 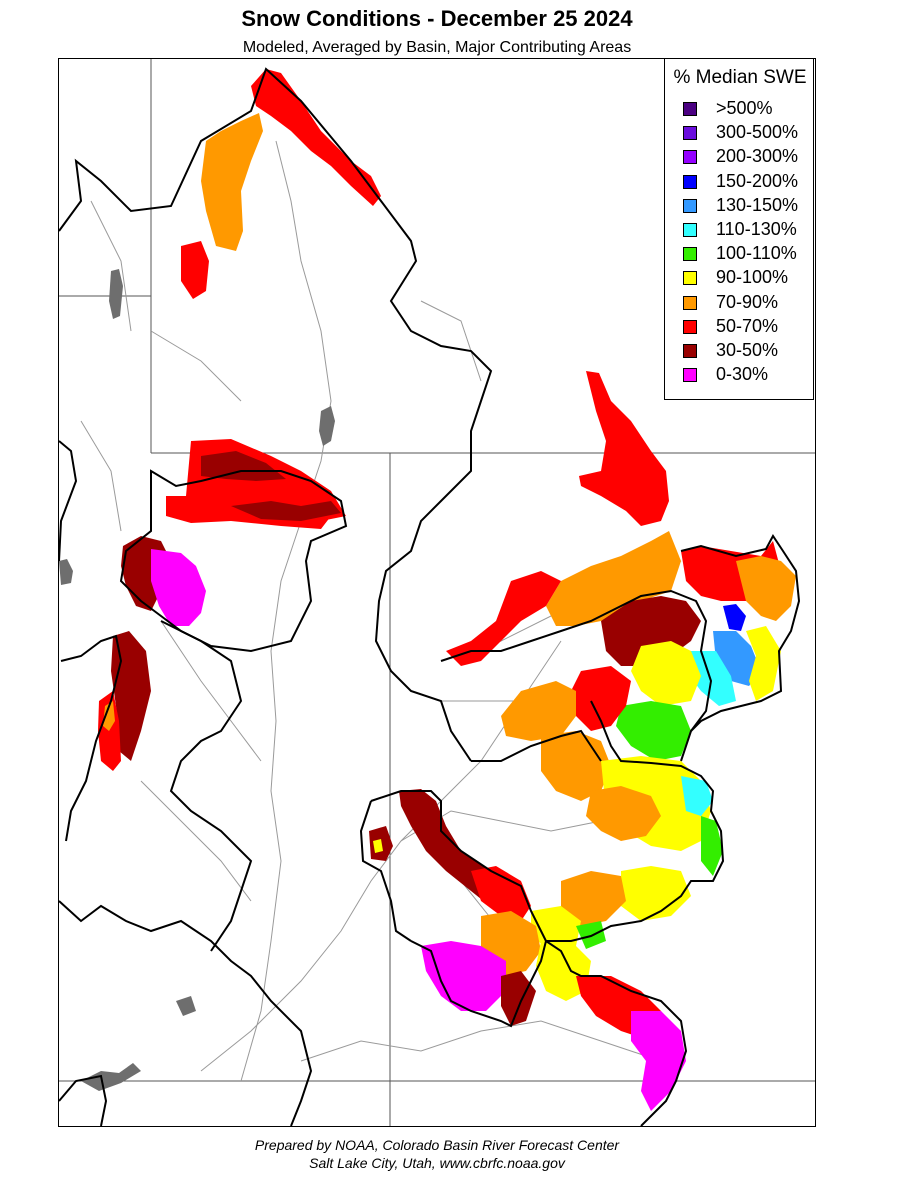 What do you see at coordinates (613, 578) in the screenshot?
I see `fill-yampa-orange` at bounding box center [613, 578].